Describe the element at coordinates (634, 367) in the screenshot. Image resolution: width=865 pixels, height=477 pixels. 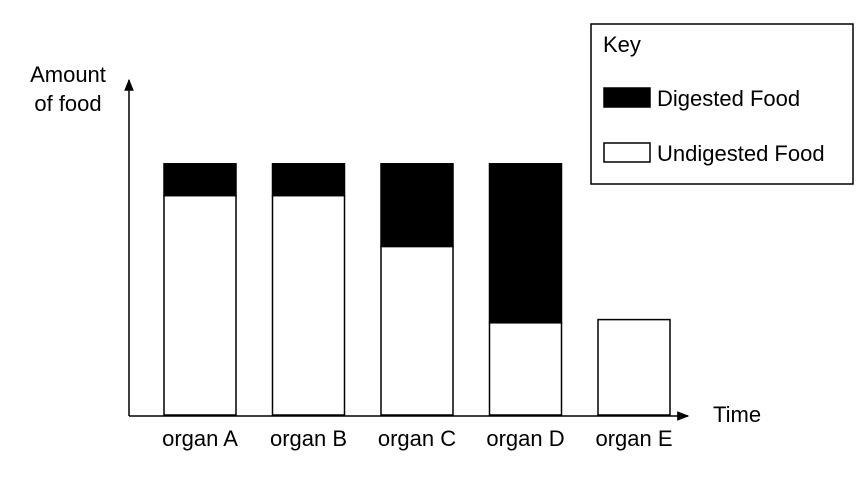
I see `bar-organ-e-undigested-food` at that location.